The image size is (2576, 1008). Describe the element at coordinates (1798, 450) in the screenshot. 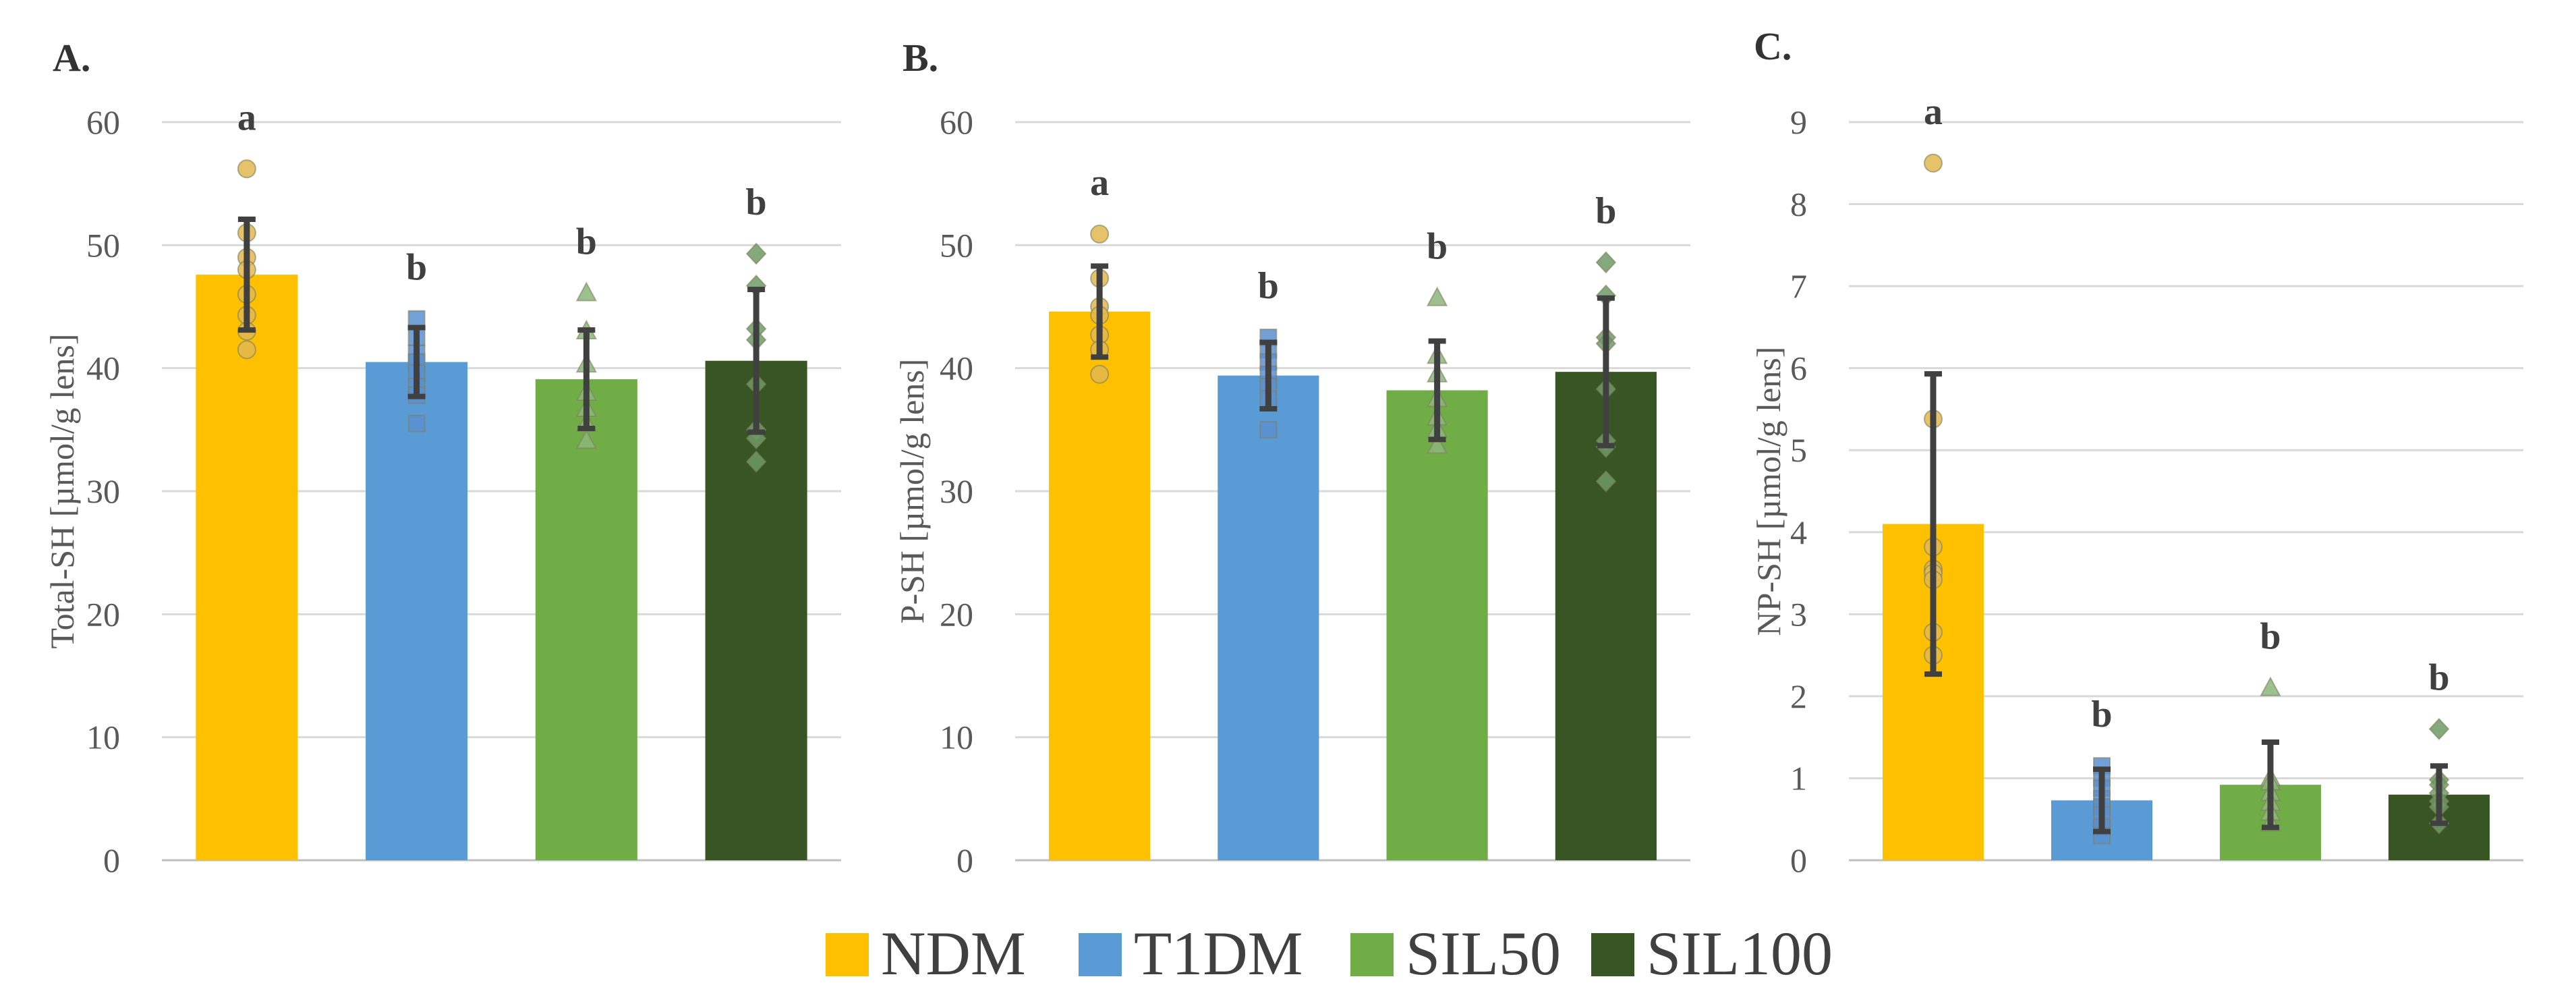

I see `y-tick-label: 5` at that location.